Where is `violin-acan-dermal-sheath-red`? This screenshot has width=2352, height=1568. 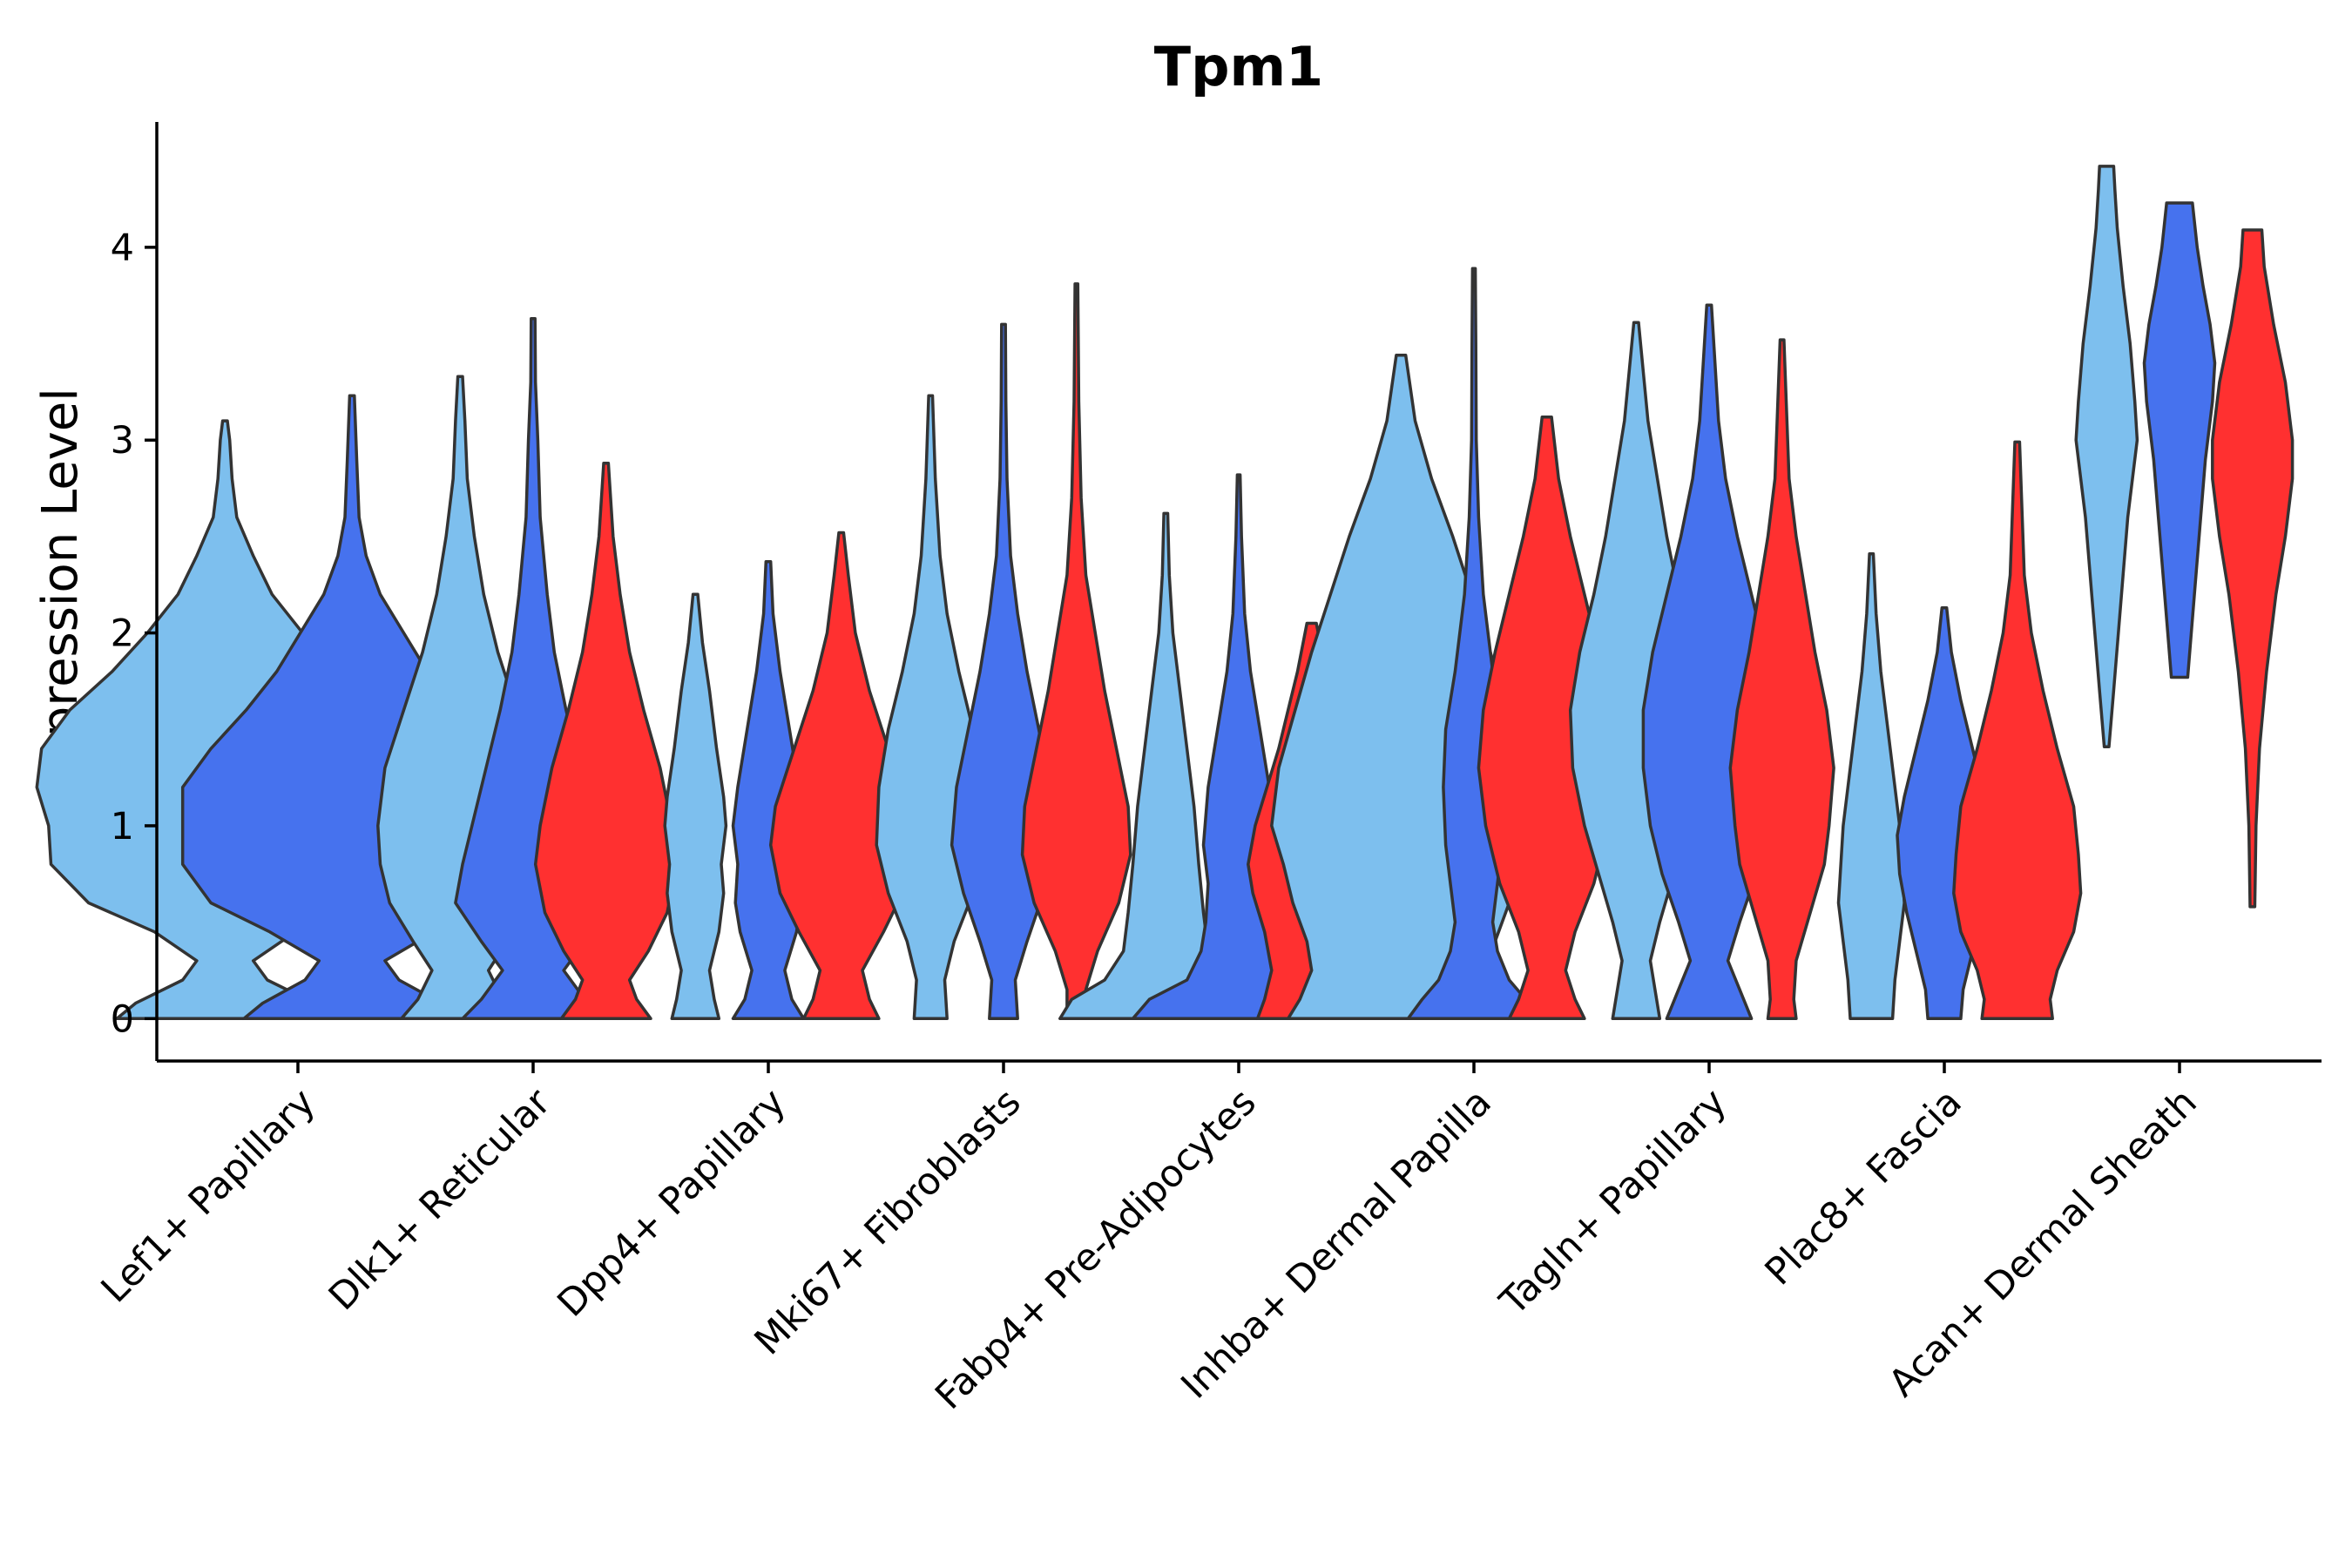
violin-acan-dermal-sheath-red is located at coordinates (2253, 569).